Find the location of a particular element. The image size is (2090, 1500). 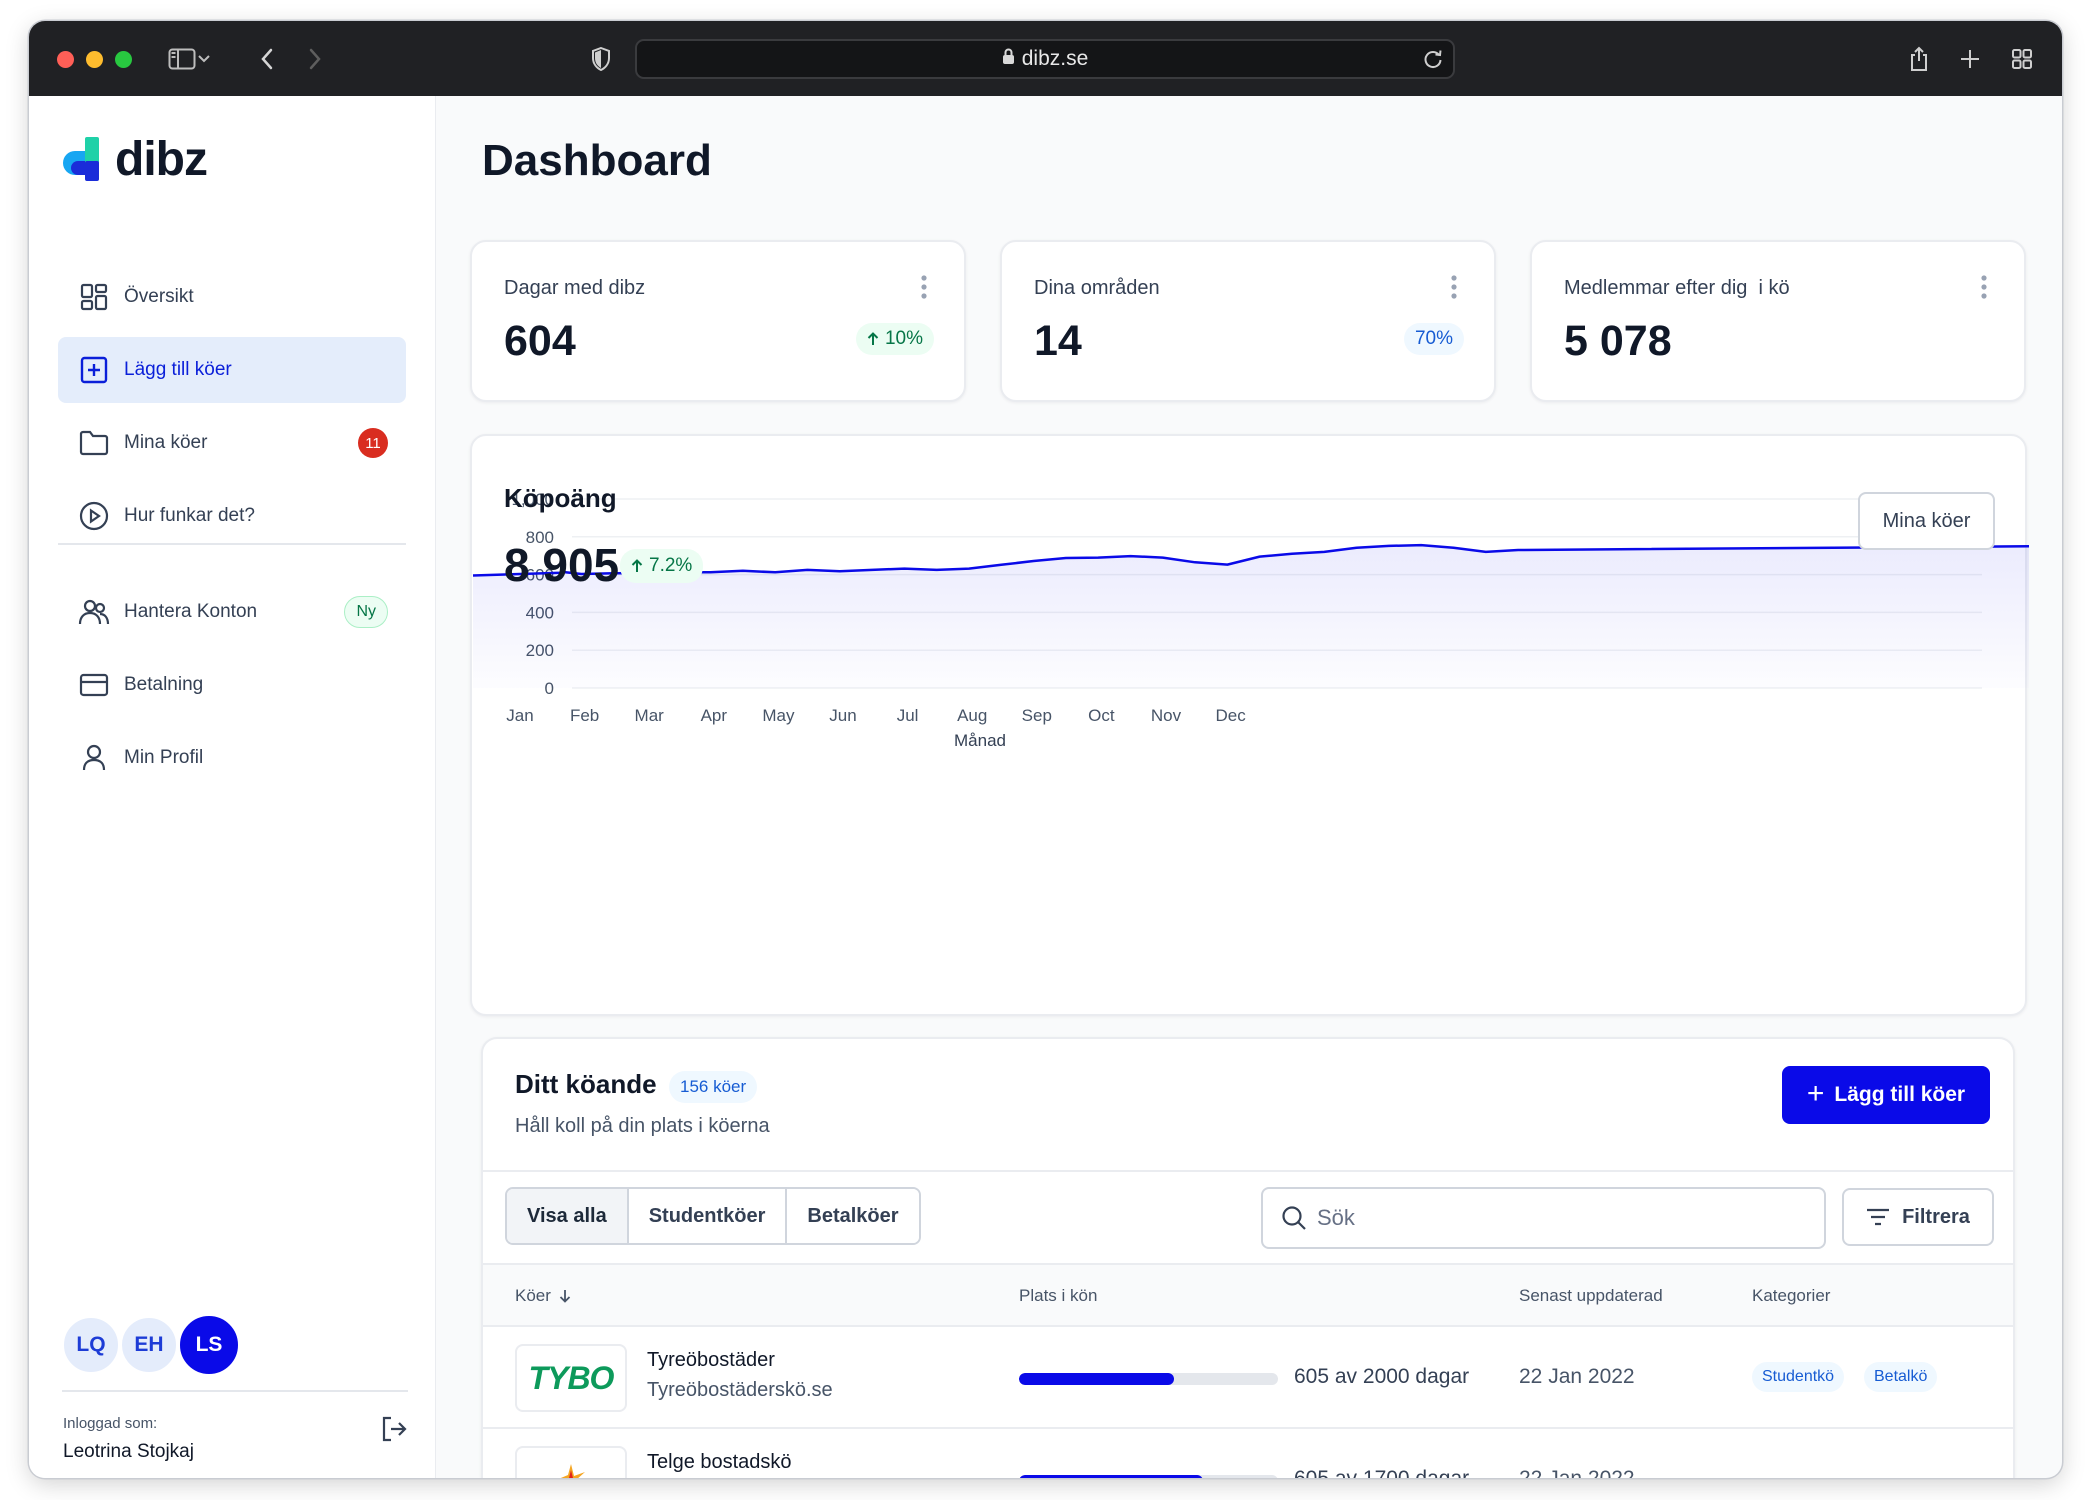

lock-icon is located at coordinates (1008, 59).